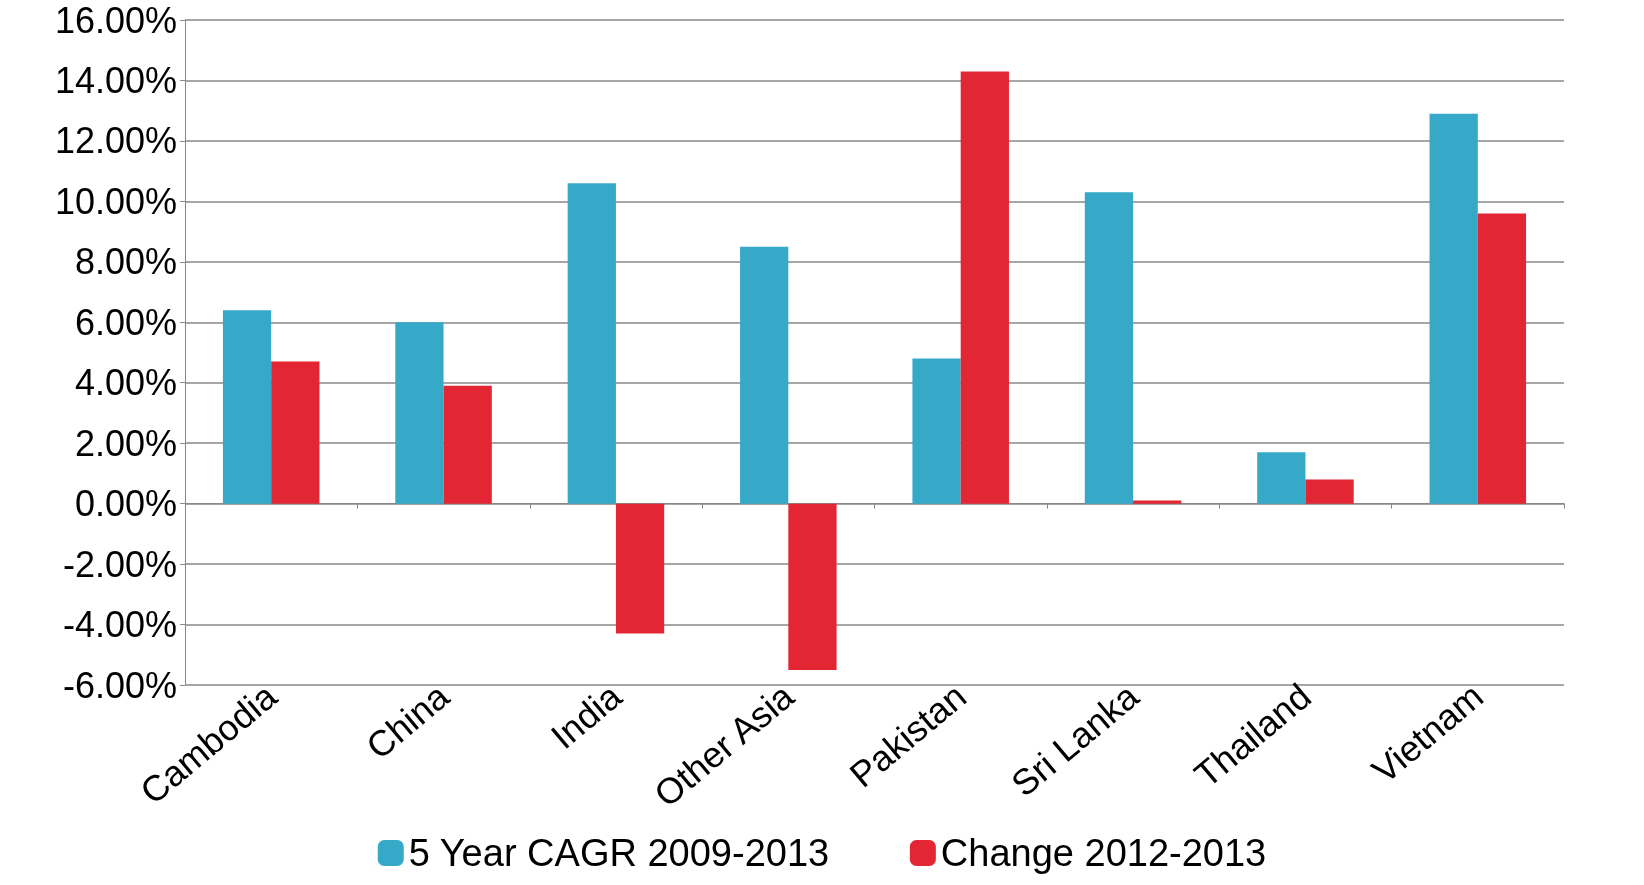 The image size is (1644, 885). What do you see at coordinates (125, 443) in the screenshot?
I see `y-tick-label: 2.00%` at bounding box center [125, 443].